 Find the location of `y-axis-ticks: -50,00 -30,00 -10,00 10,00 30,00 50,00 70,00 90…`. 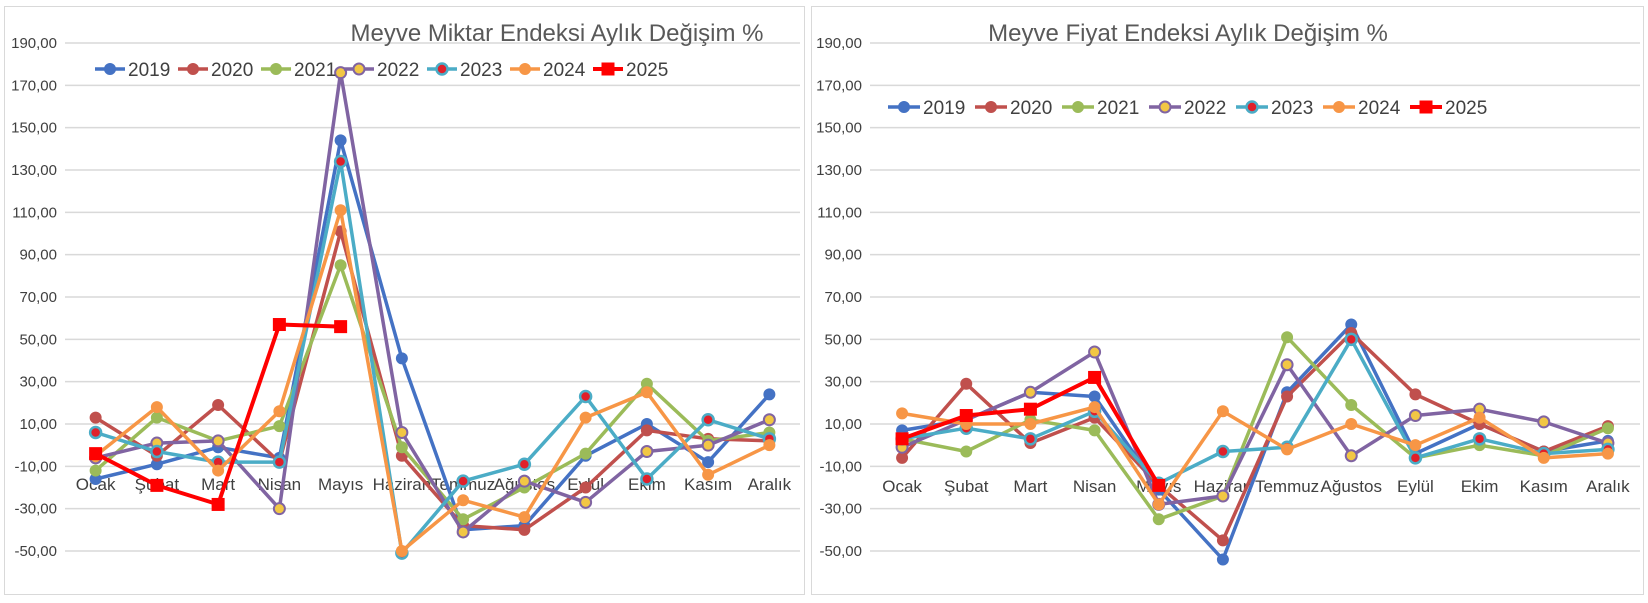

y-axis-ticks: -50,00 -30,00 -10,00 10,00 30,00 50,00 70,00 90… is located at coordinates (839, 297).